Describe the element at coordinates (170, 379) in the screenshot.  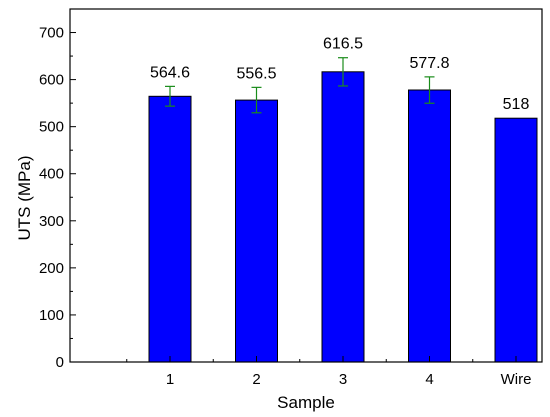
I see `x-tick-label: 1` at that location.